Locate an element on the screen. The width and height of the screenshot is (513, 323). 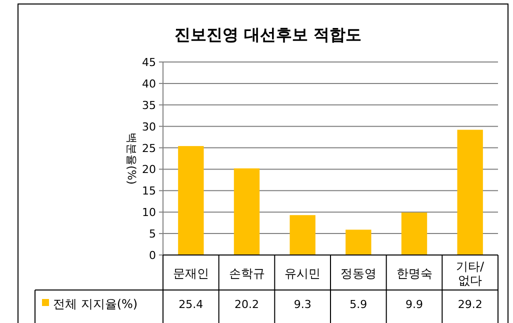
y-tick-label: 15 is located at coordinates (149, 191).